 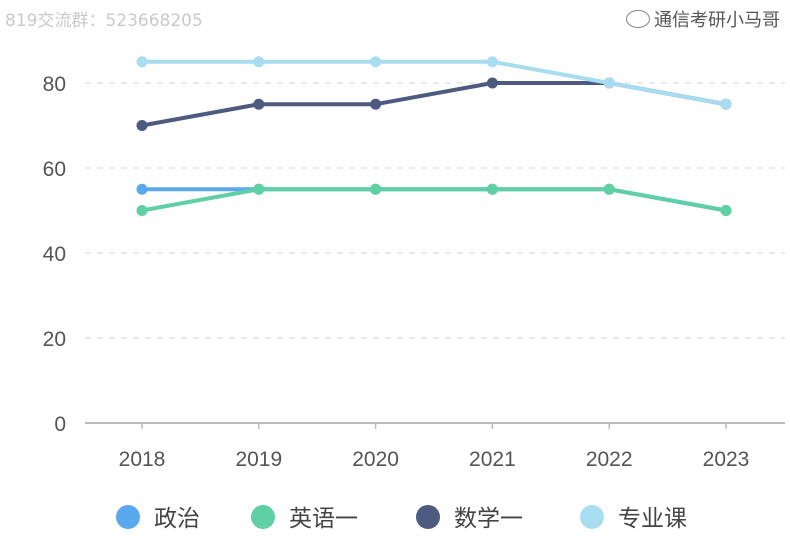 What do you see at coordinates (726, 459) in the screenshot?
I see `x-tick-label: 2023` at bounding box center [726, 459].